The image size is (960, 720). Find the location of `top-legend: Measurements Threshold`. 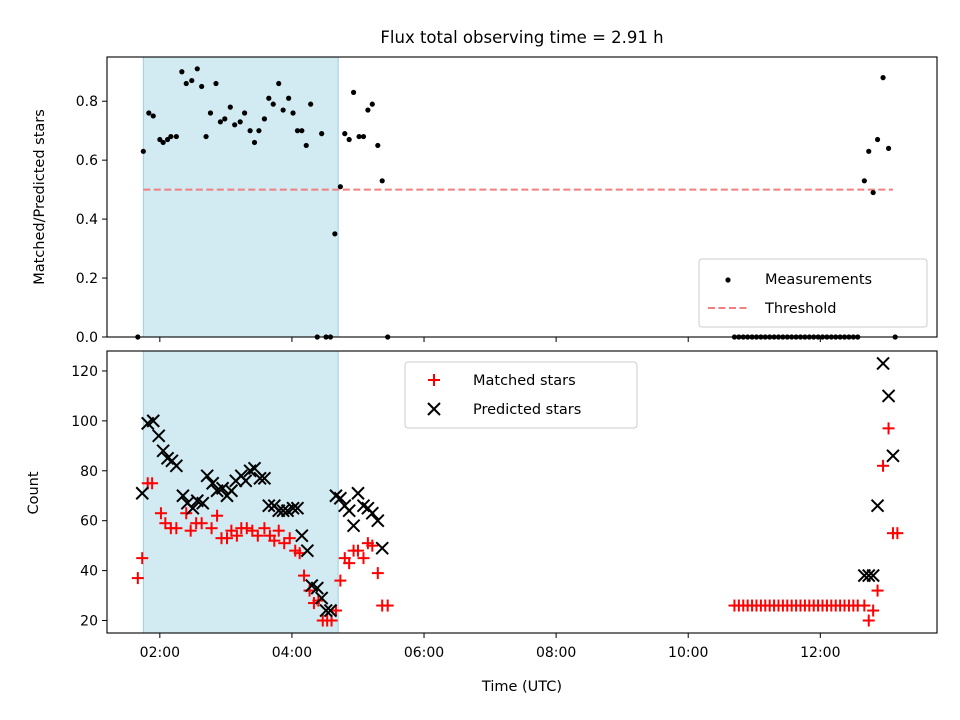

top-legend: Measurements Threshold is located at coordinates (813, 293).